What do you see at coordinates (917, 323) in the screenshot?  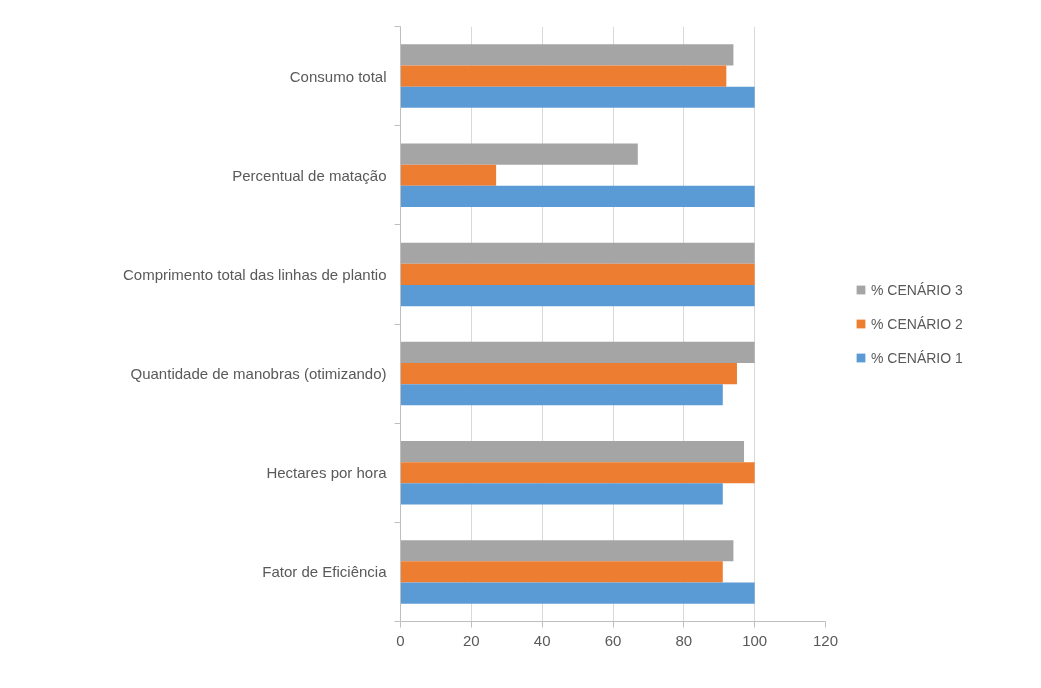 I see `legend-label: % CENÁRIO 2` at bounding box center [917, 323].